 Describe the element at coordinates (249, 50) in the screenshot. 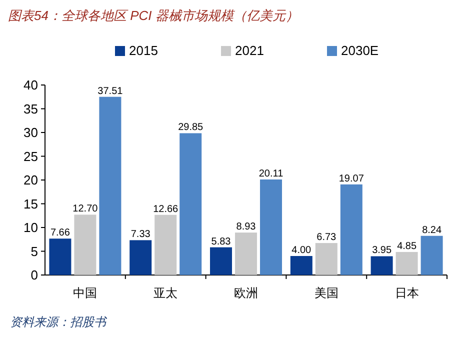

I see `legend-label: 2021` at that location.